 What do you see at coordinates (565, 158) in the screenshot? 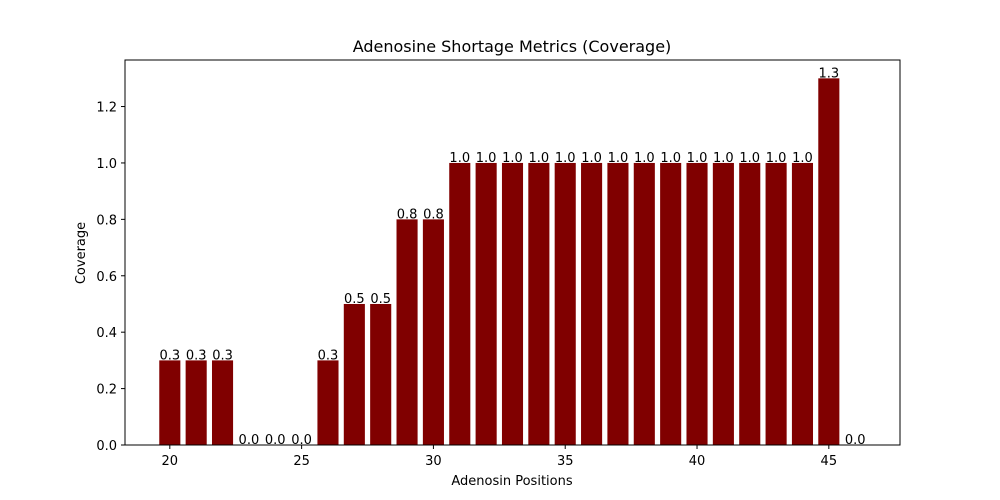
I see `data-label-35: 1.0` at bounding box center [565, 158].